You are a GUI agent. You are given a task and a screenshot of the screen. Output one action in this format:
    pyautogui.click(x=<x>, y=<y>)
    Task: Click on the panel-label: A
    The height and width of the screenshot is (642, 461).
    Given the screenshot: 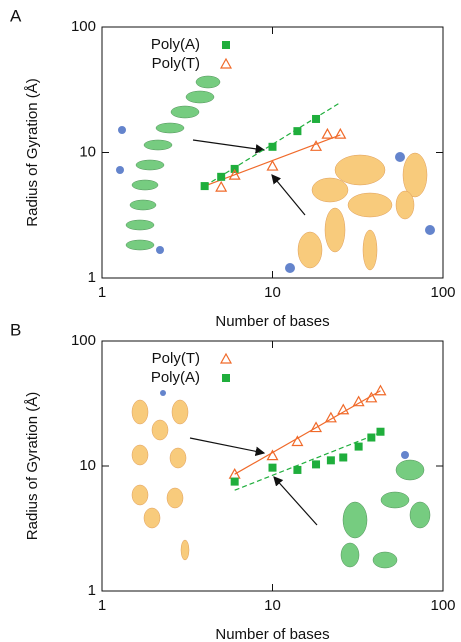 What is the action you would take?
    pyautogui.click(x=16, y=15)
    